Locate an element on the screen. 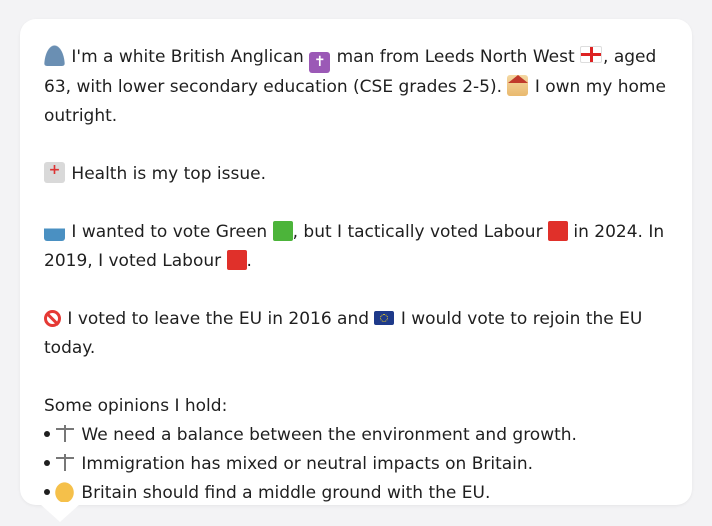  bust-in-silhouette-icon is located at coordinates (54, 55).